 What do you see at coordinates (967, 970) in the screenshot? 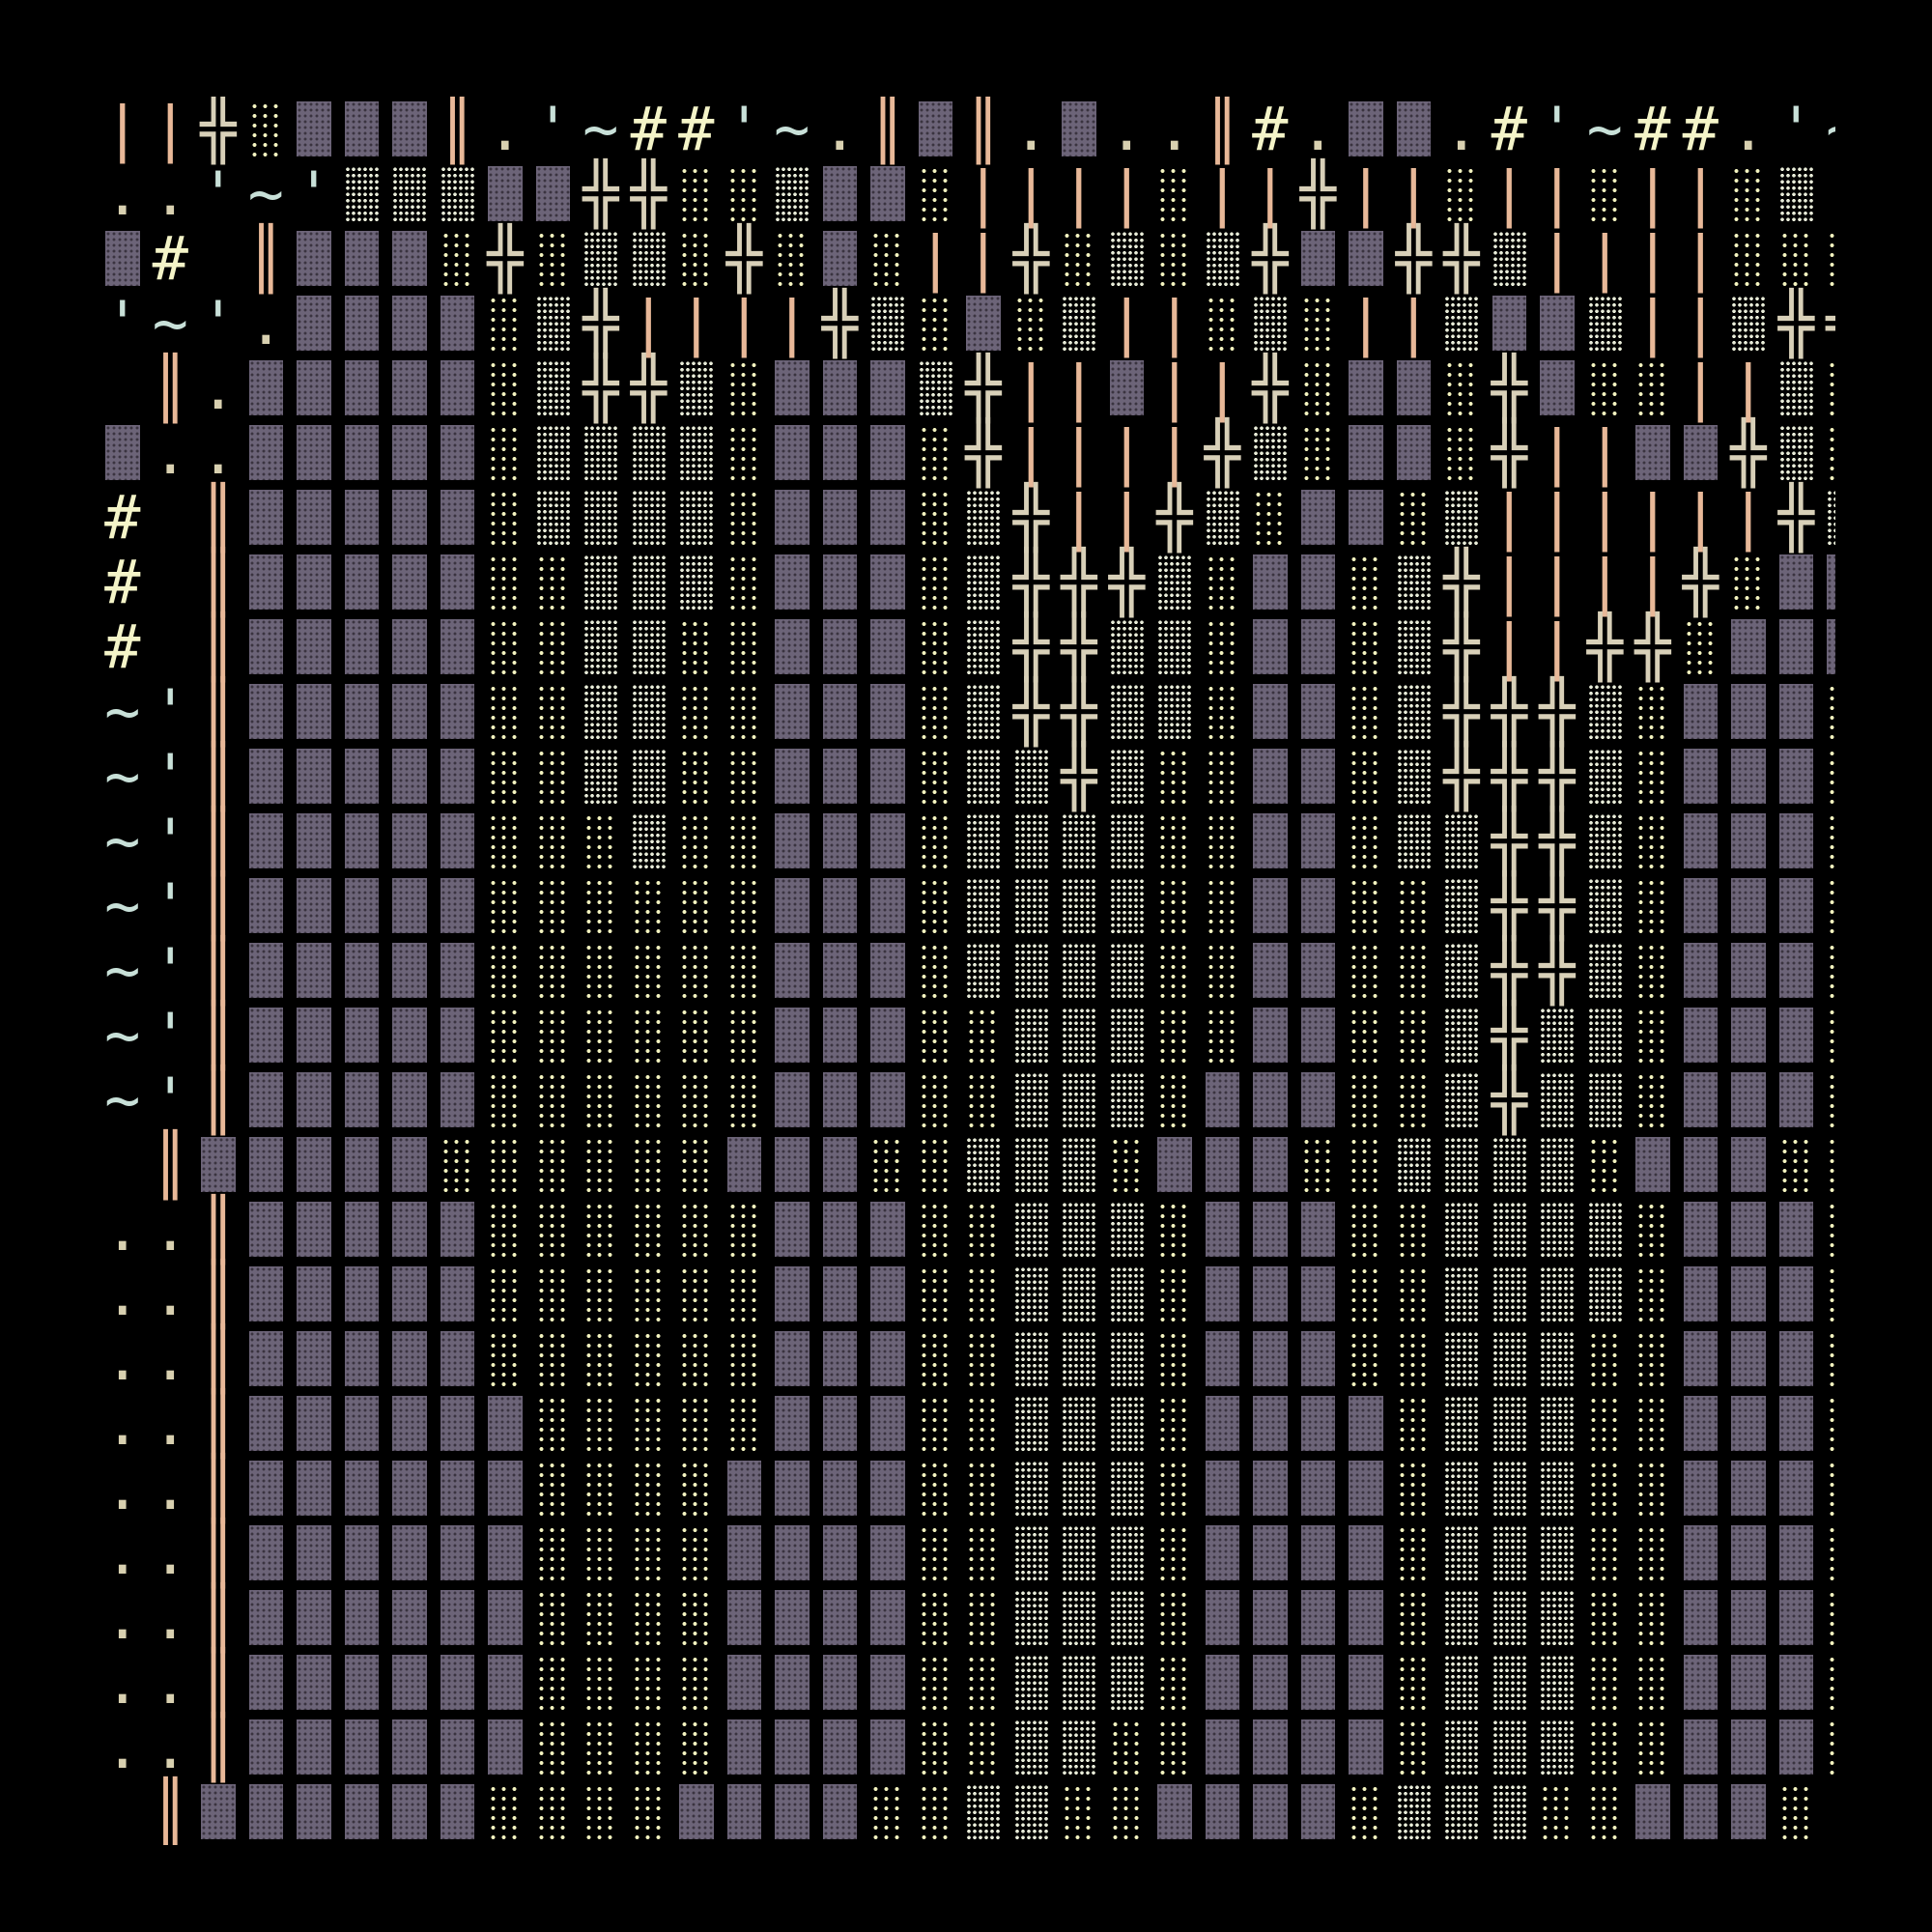
I see `art-row: ~'║▓▓▓▓▓░░░░░░▓▓▓░▒▒▒▒░░▓▓░░▒╬╬▒░▓▓▓░░` at bounding box center [967, 970].